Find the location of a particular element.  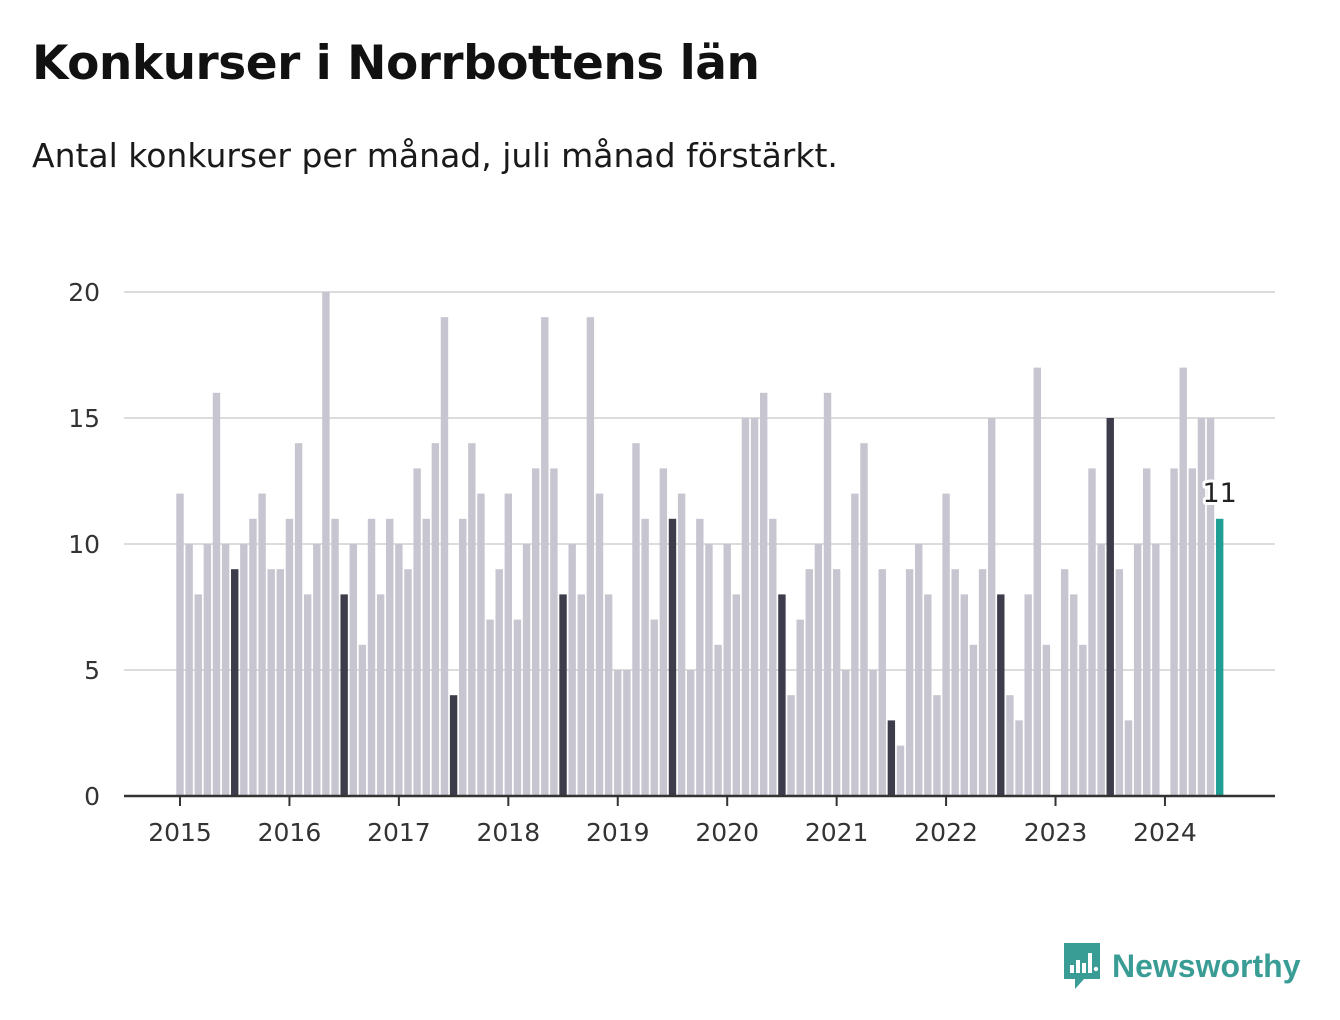

y-tick-label: 0 is located at coordinates (92, 796).